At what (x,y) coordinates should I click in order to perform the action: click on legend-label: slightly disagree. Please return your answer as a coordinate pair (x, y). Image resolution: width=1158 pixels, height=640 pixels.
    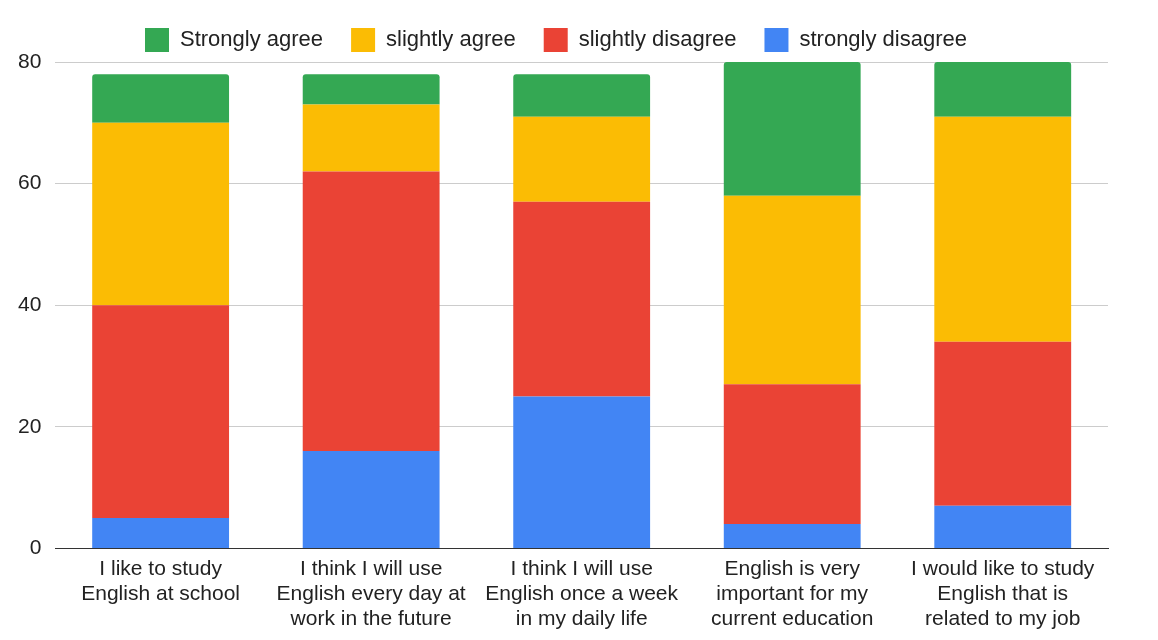
    Looking at the image, I should click on (657, 39).